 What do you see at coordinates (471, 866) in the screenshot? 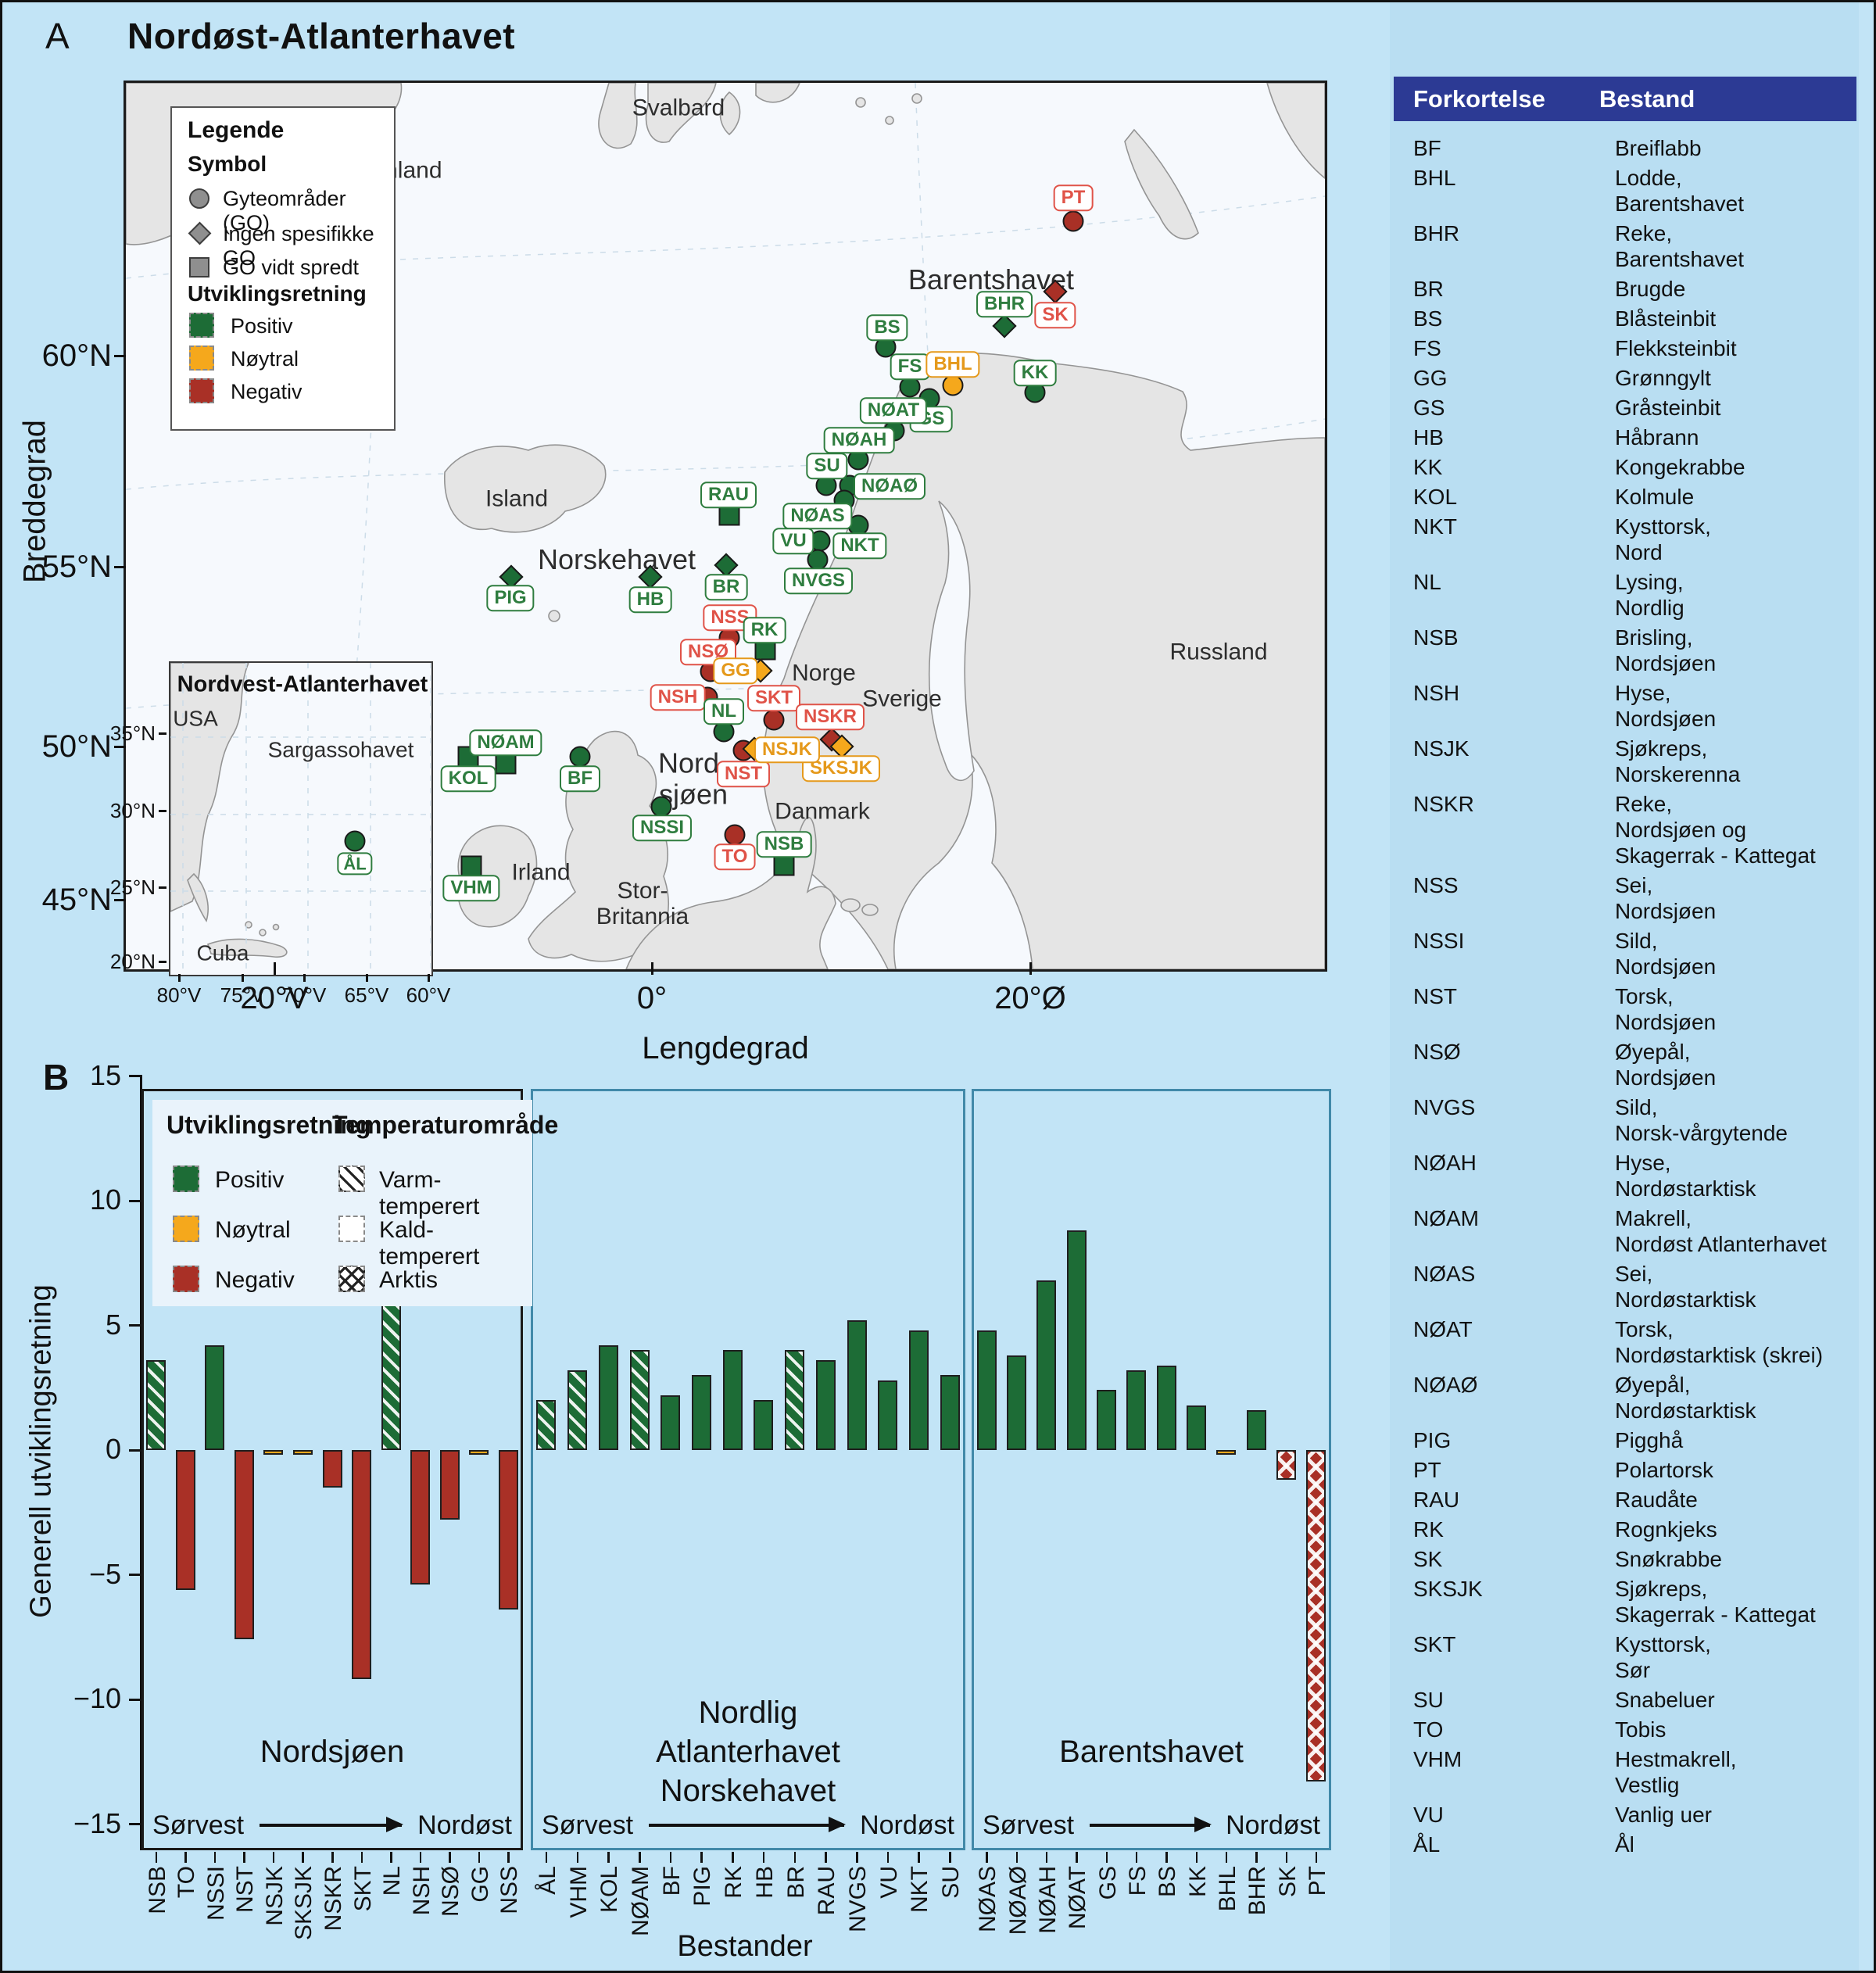
I see `marker-vhm-square` at bounding box center [471, 866].